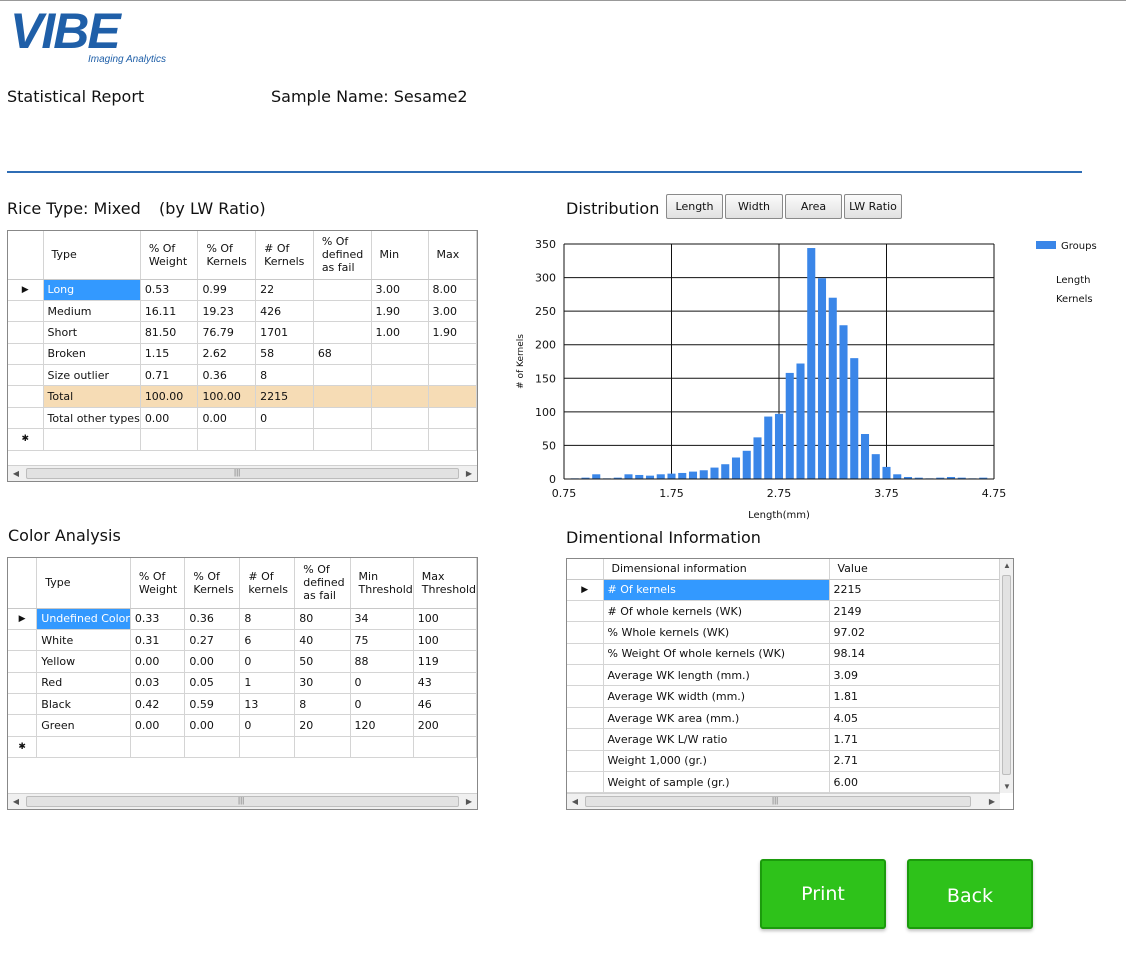 This screenshot has width=1126, height=972. What do you see at coordinates (242, 311) in the screenshot?
I see `table-row: Medium 16.11 19.23 426 1.90 3.00` at bounding box center [242, 311].